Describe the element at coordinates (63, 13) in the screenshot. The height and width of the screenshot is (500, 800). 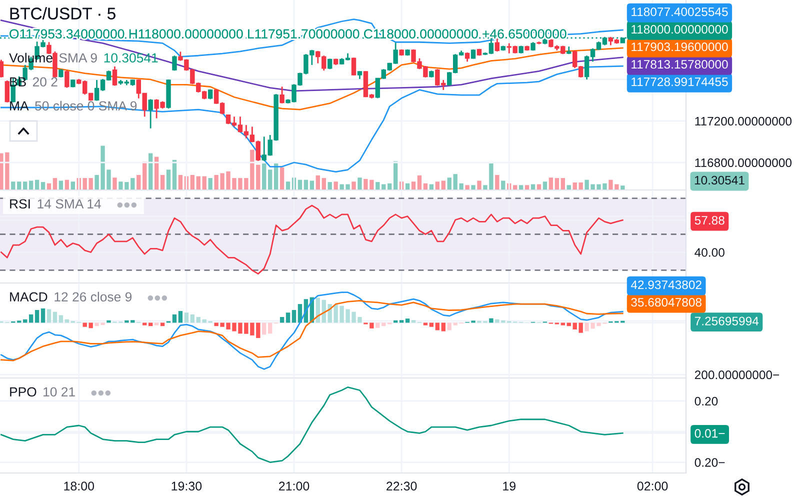
I see `chart-title: BTC/USDT · 5` at that location.